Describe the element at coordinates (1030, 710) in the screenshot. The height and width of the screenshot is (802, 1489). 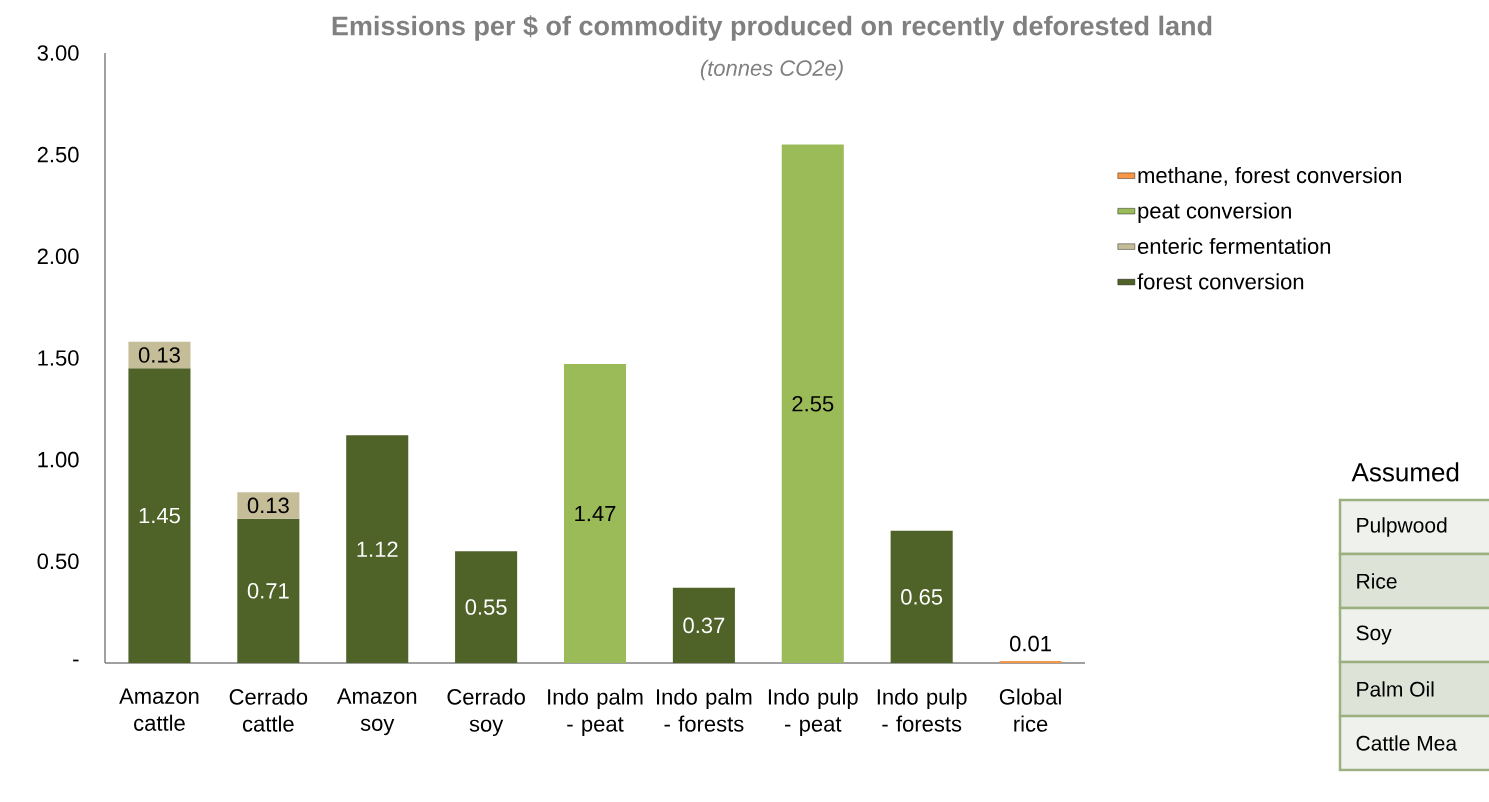
I see `x-tick-label: Global rice` at that location.